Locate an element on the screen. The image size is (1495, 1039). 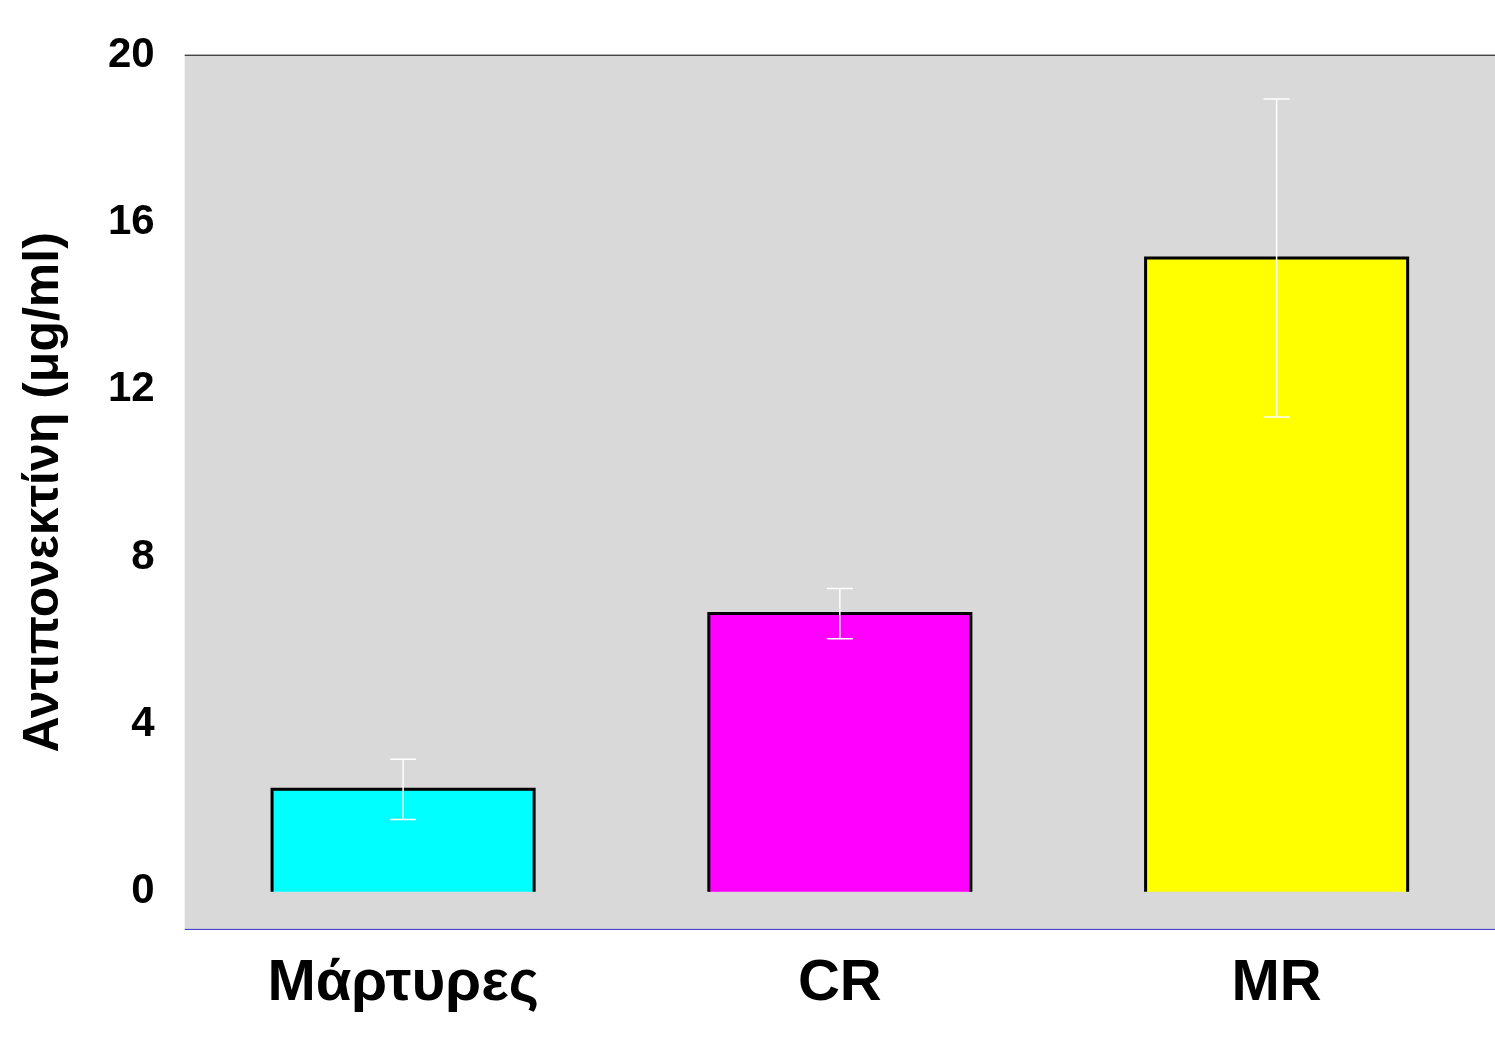
y-tick-label: 4 is located at coordinates (143, 722).